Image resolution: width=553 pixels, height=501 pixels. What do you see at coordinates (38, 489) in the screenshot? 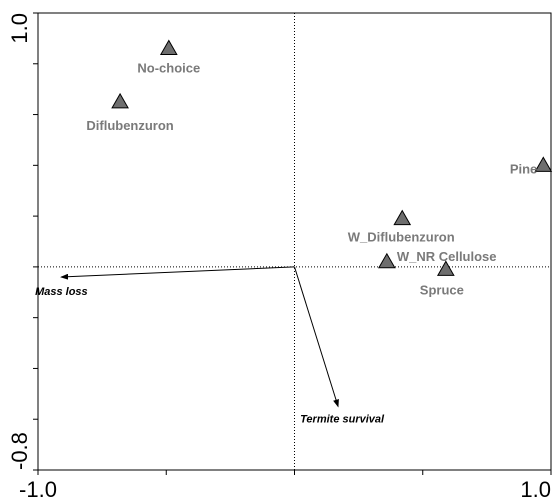
I see `x-tick-label-min: -1.0` at bounding box center [38, 489].